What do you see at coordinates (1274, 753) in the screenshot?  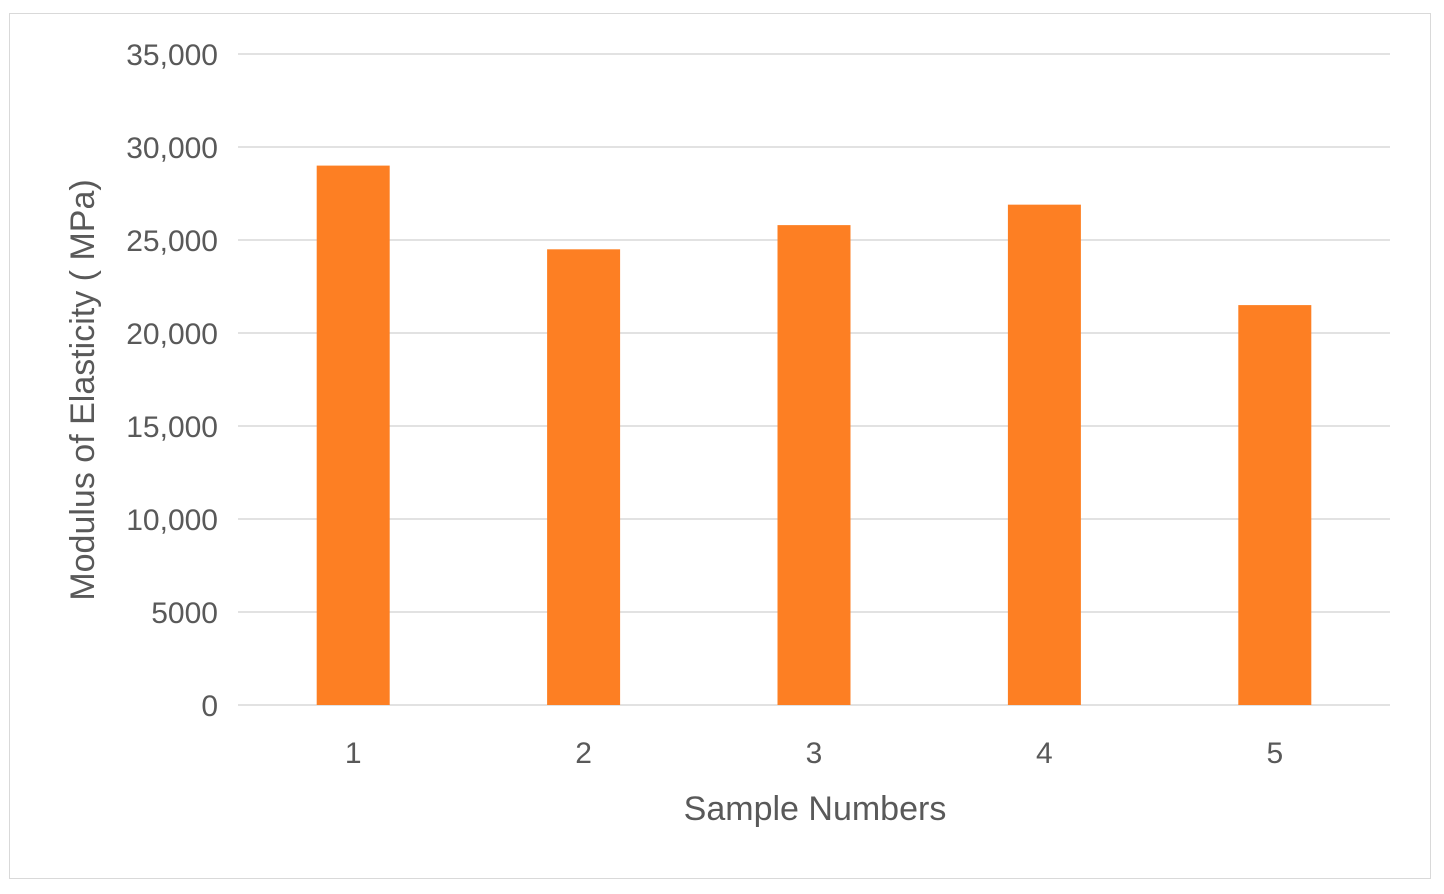 I see `x-tick-label: 5` at bounding box center [1274, 753].